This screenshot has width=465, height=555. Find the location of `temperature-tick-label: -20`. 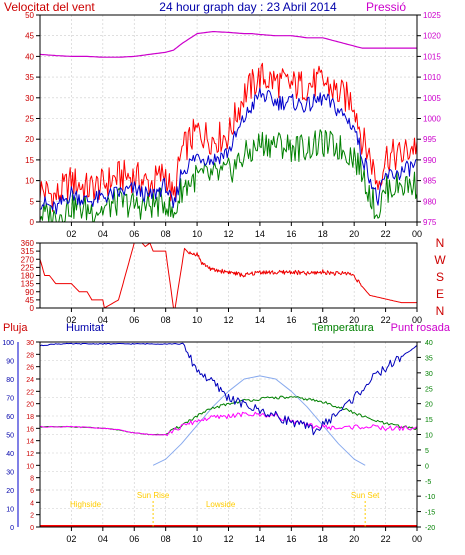

temperature-tick-label: -20 is located at coordinates (430, 528).